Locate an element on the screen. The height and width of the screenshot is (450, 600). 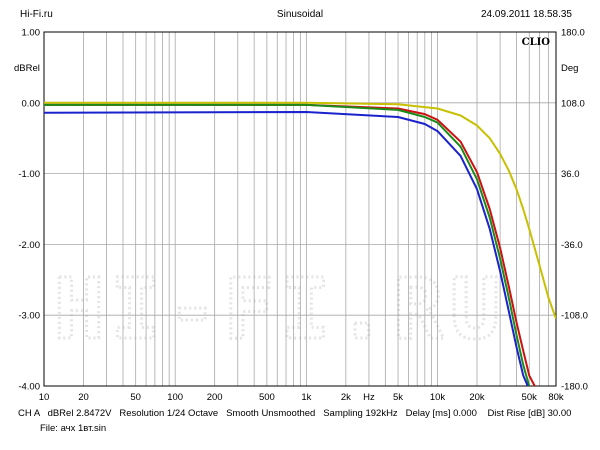
x-tick-label: 50k is located at coordinates (530, 397).